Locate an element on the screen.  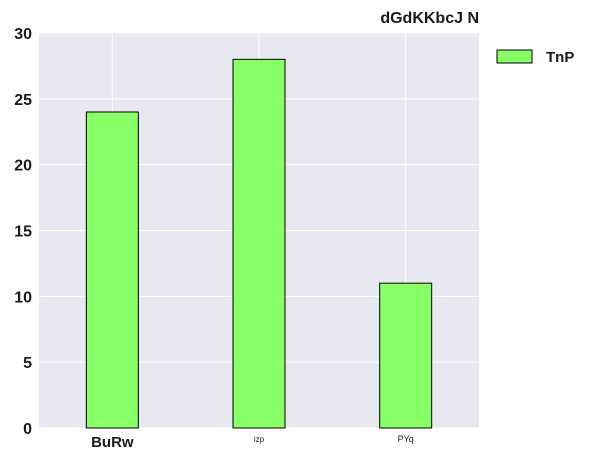
y-tick-label: 20 is located at coordinates (23, 166).